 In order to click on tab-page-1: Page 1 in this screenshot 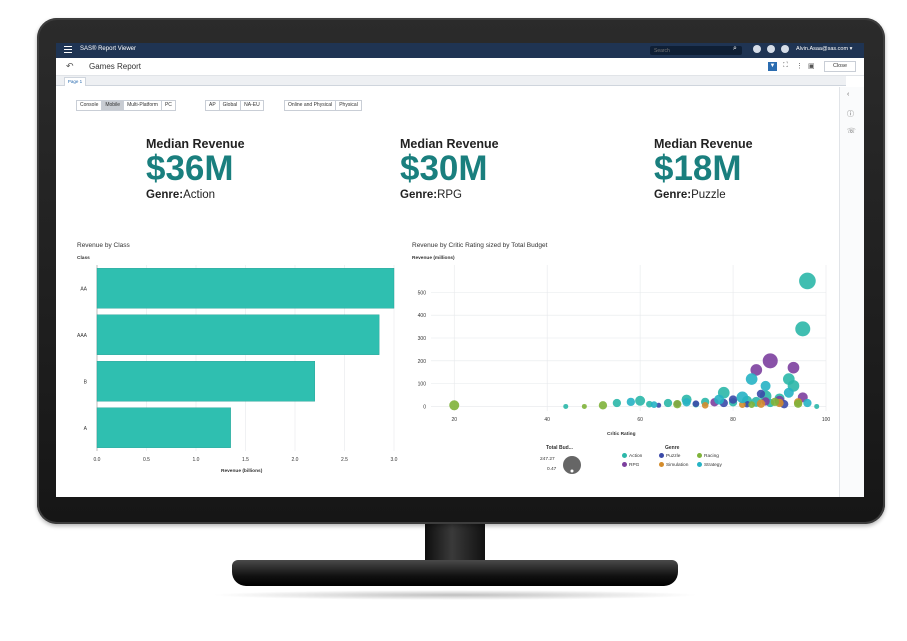, I will do `click(75, 81)`.